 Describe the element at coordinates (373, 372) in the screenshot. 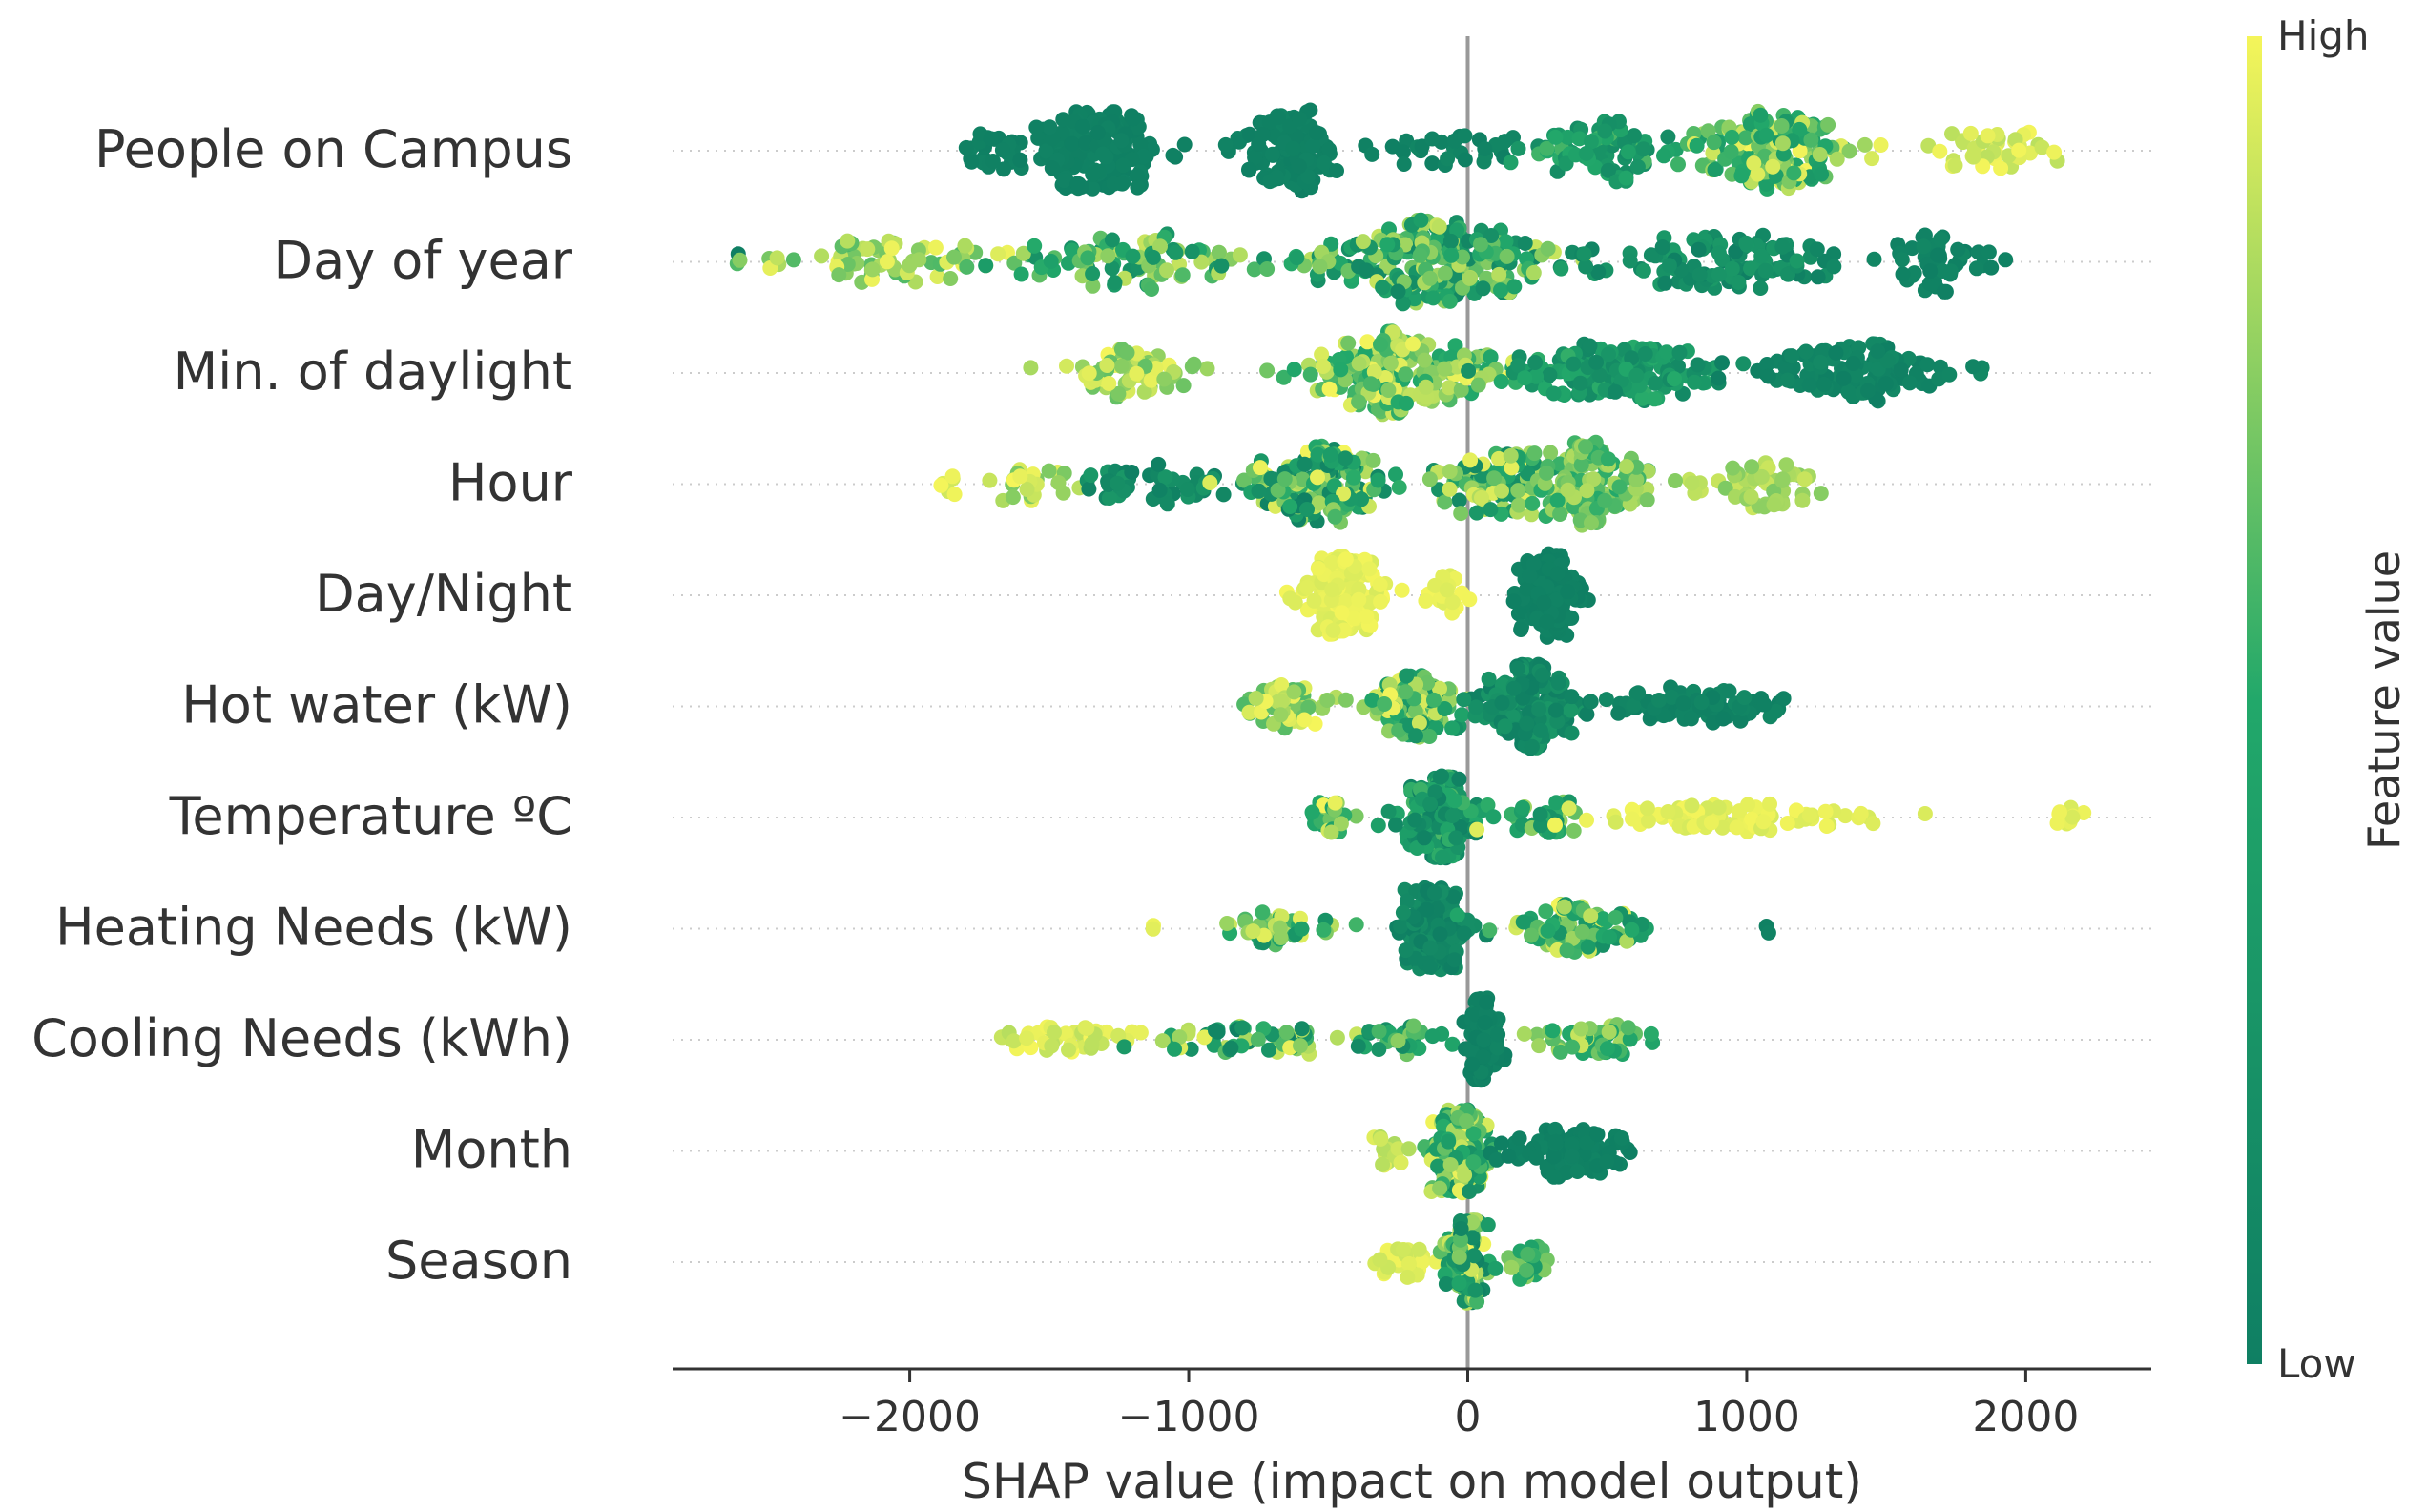

I see `feature-label: Min. of daylight` at that location.